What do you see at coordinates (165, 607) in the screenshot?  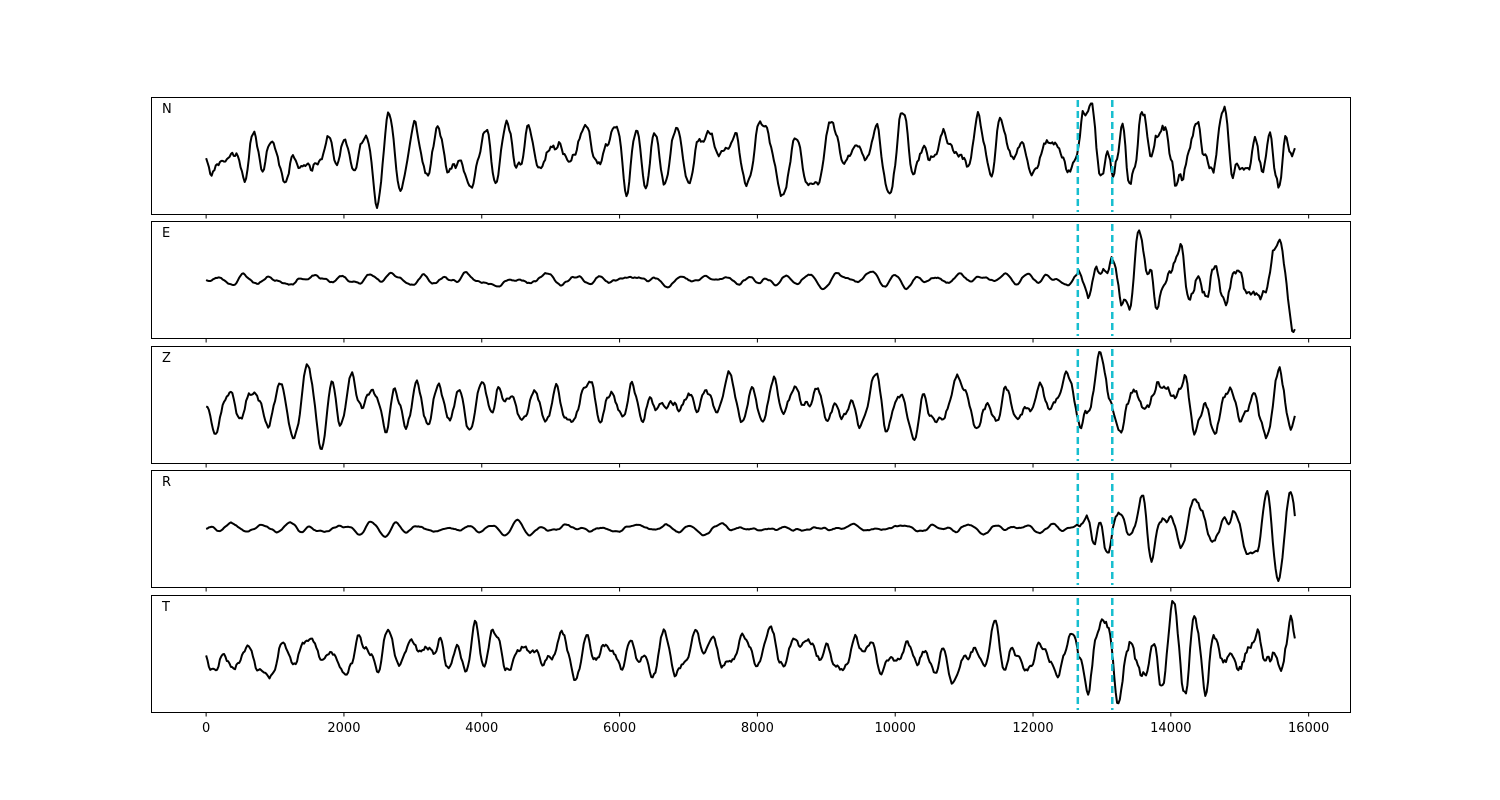 I see `panel-label-t: T` at bounding box center [165, 607].